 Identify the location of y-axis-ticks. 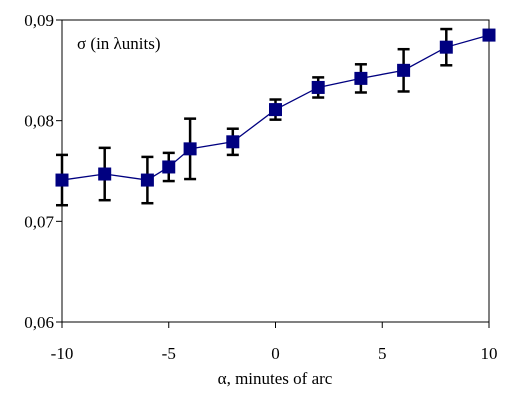
(59, 171).